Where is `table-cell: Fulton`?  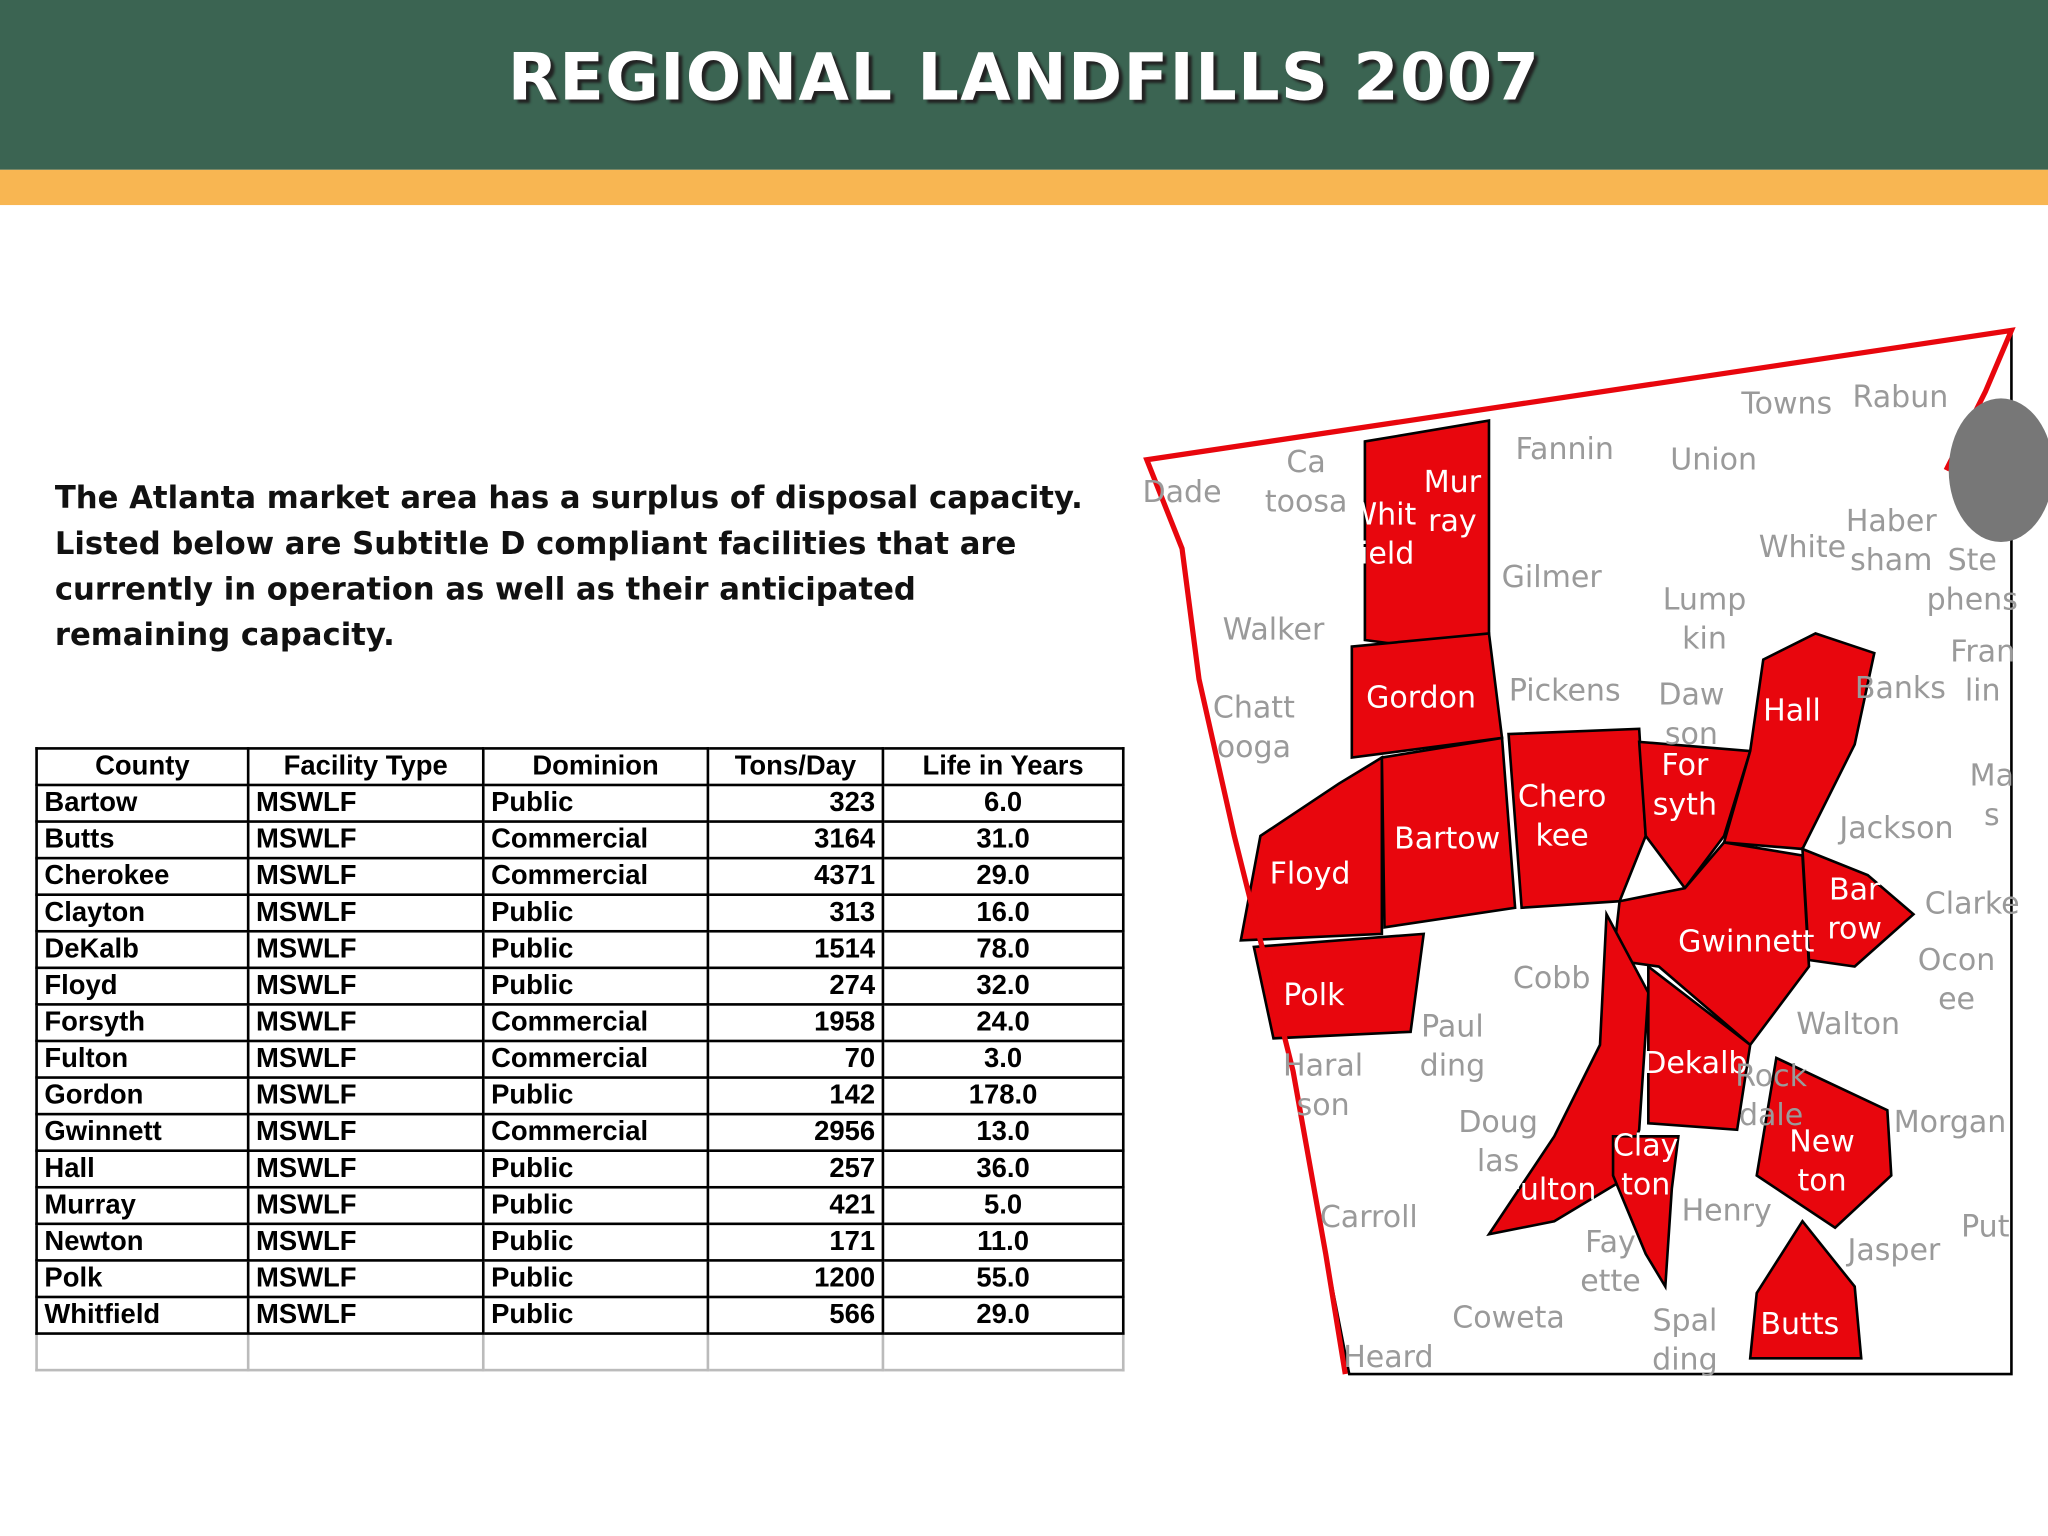
table-cell: Fulton is located at coordinates (142, 1059).